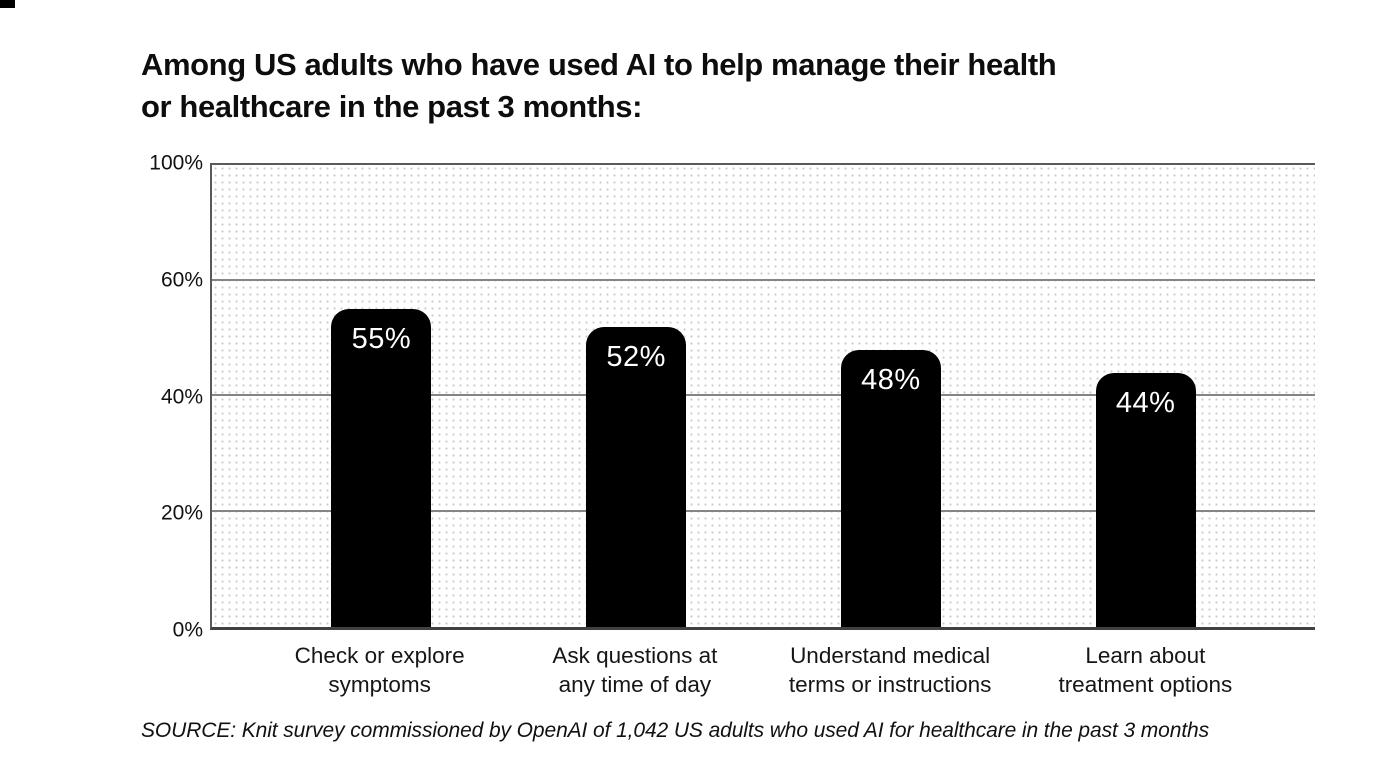  What do you see at coordinates (636, 476) in the screenshot?
I see `bar-2: 52%` at bounding box center [636, 476].